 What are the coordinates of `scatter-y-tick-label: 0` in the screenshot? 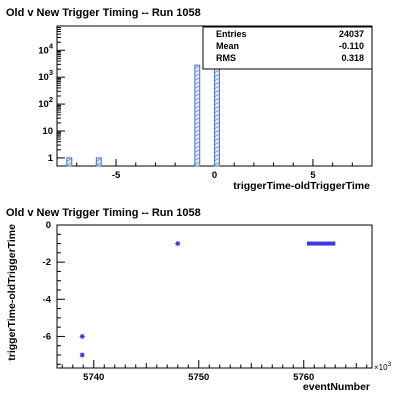 It's located at (48, 225).